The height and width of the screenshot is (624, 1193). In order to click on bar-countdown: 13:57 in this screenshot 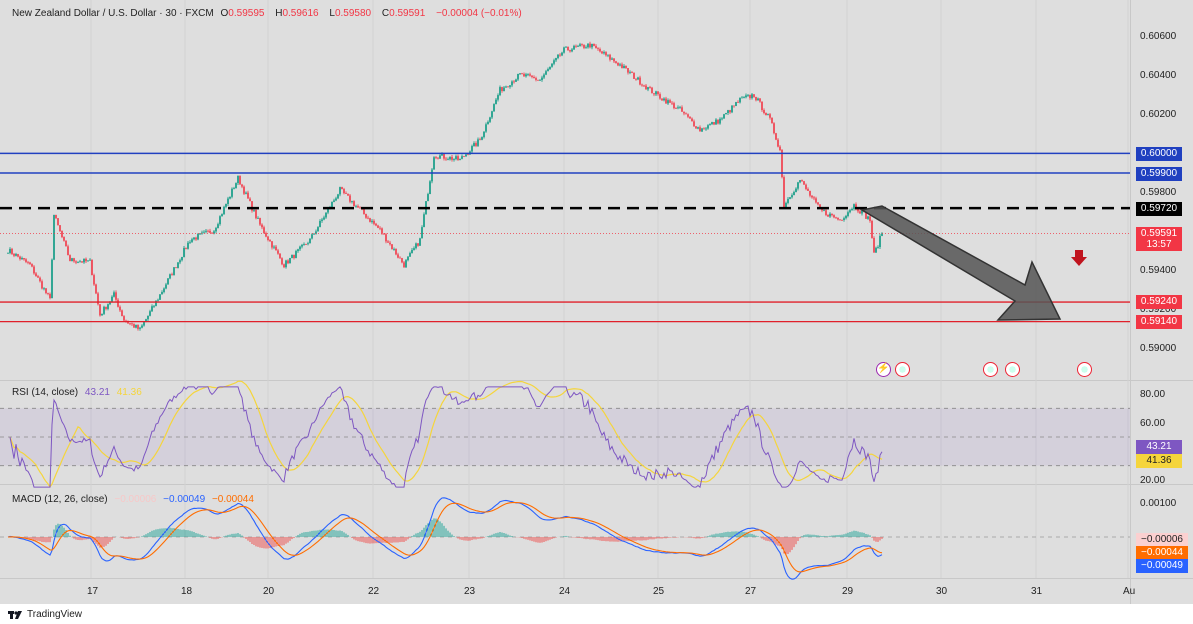, I will do `click(1159, 244)`.